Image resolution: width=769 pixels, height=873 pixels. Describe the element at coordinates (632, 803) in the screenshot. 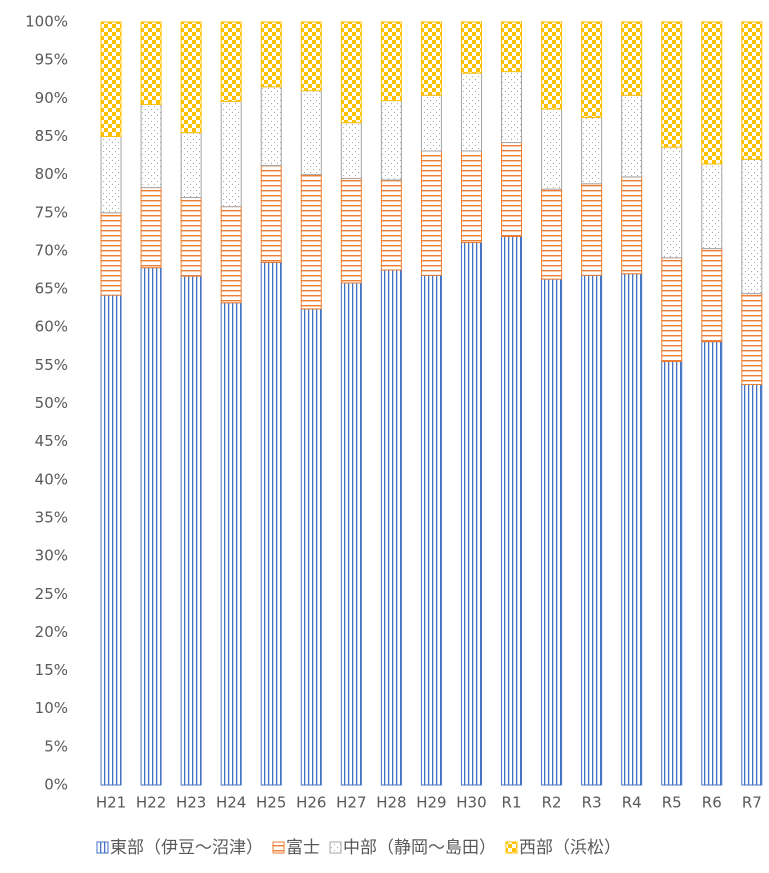

I see `x-tick-label: R4` at that location.